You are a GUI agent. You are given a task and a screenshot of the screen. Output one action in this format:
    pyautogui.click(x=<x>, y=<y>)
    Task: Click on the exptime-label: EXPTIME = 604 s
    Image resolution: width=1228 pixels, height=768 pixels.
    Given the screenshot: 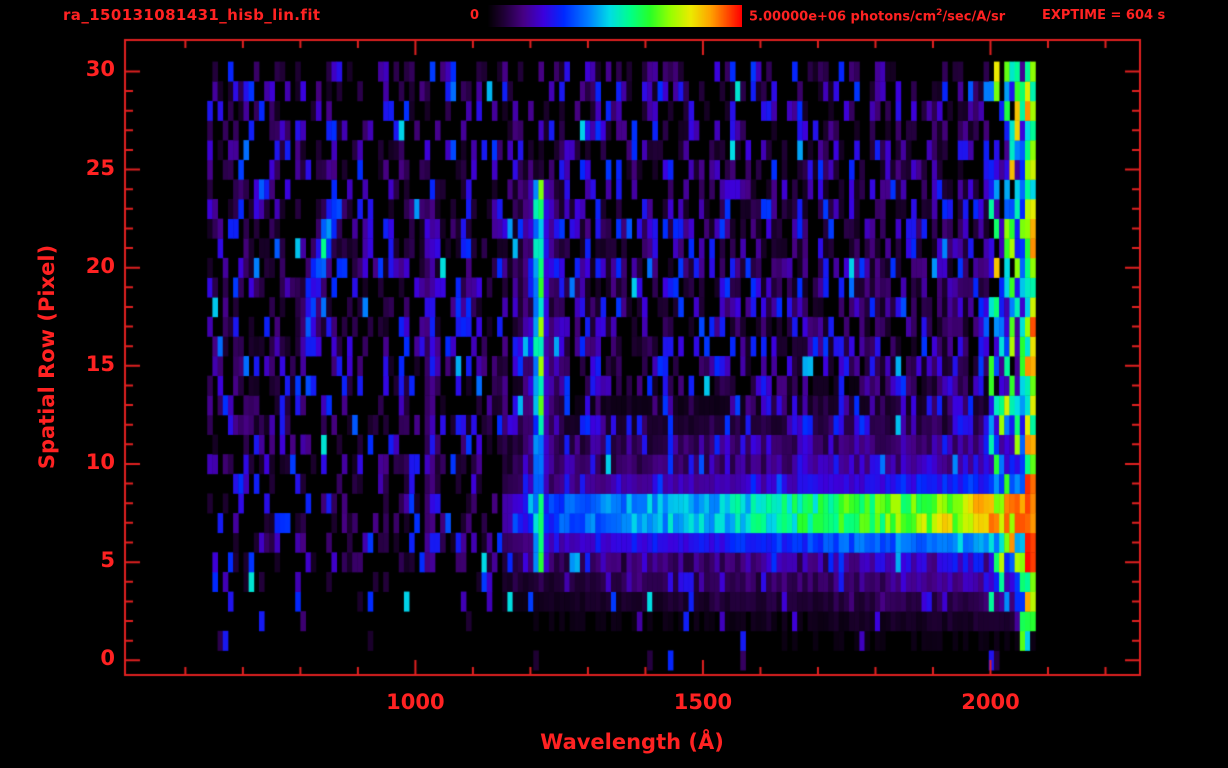 What is the action you would take?
    pyautogui.click(x=1104, y=15)
    